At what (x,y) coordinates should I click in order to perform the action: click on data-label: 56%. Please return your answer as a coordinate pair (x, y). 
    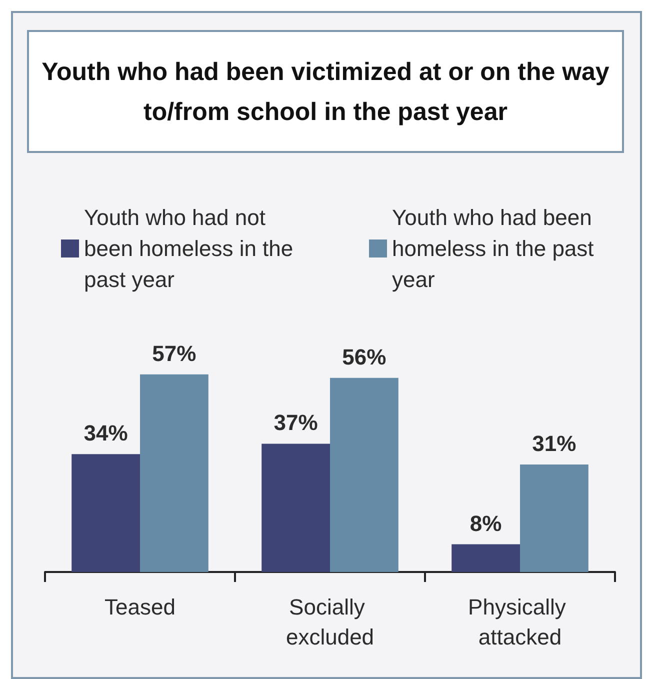
    Looking at the image, I should click on (364, 357).